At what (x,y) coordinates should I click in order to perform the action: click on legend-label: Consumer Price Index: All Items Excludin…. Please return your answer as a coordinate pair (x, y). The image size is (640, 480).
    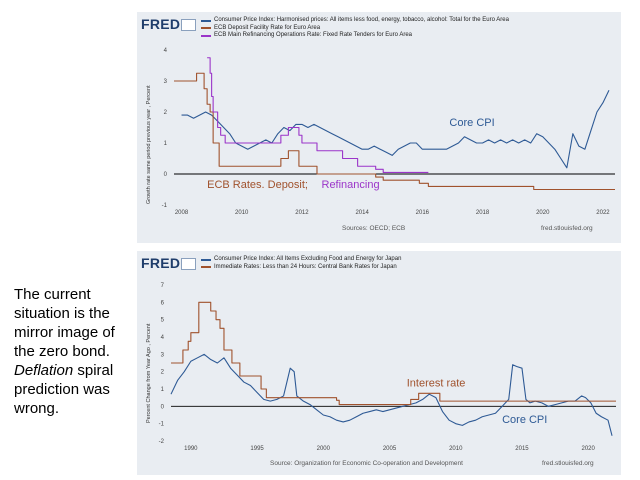
    Looking at the image, I should click on (308, 259).